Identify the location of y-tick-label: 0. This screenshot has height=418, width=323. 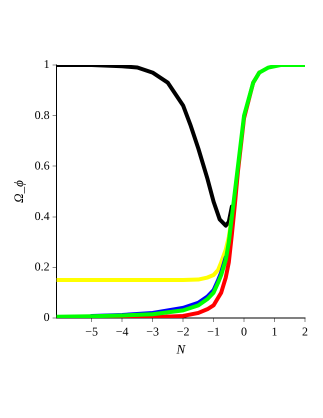
(47, 317).